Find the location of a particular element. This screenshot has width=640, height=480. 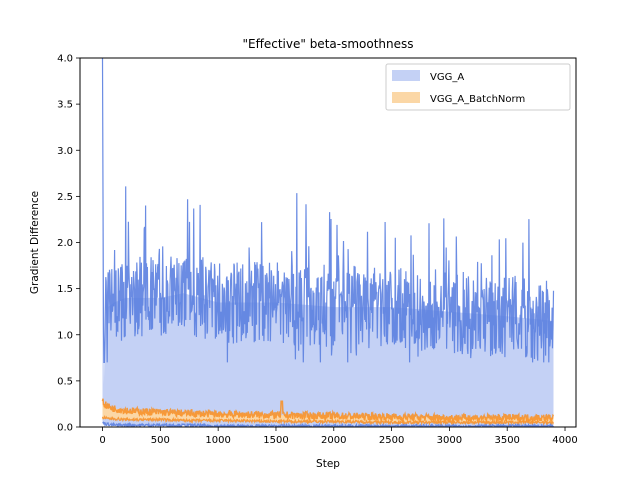

legend-frame is located at coordinates (478, 87).